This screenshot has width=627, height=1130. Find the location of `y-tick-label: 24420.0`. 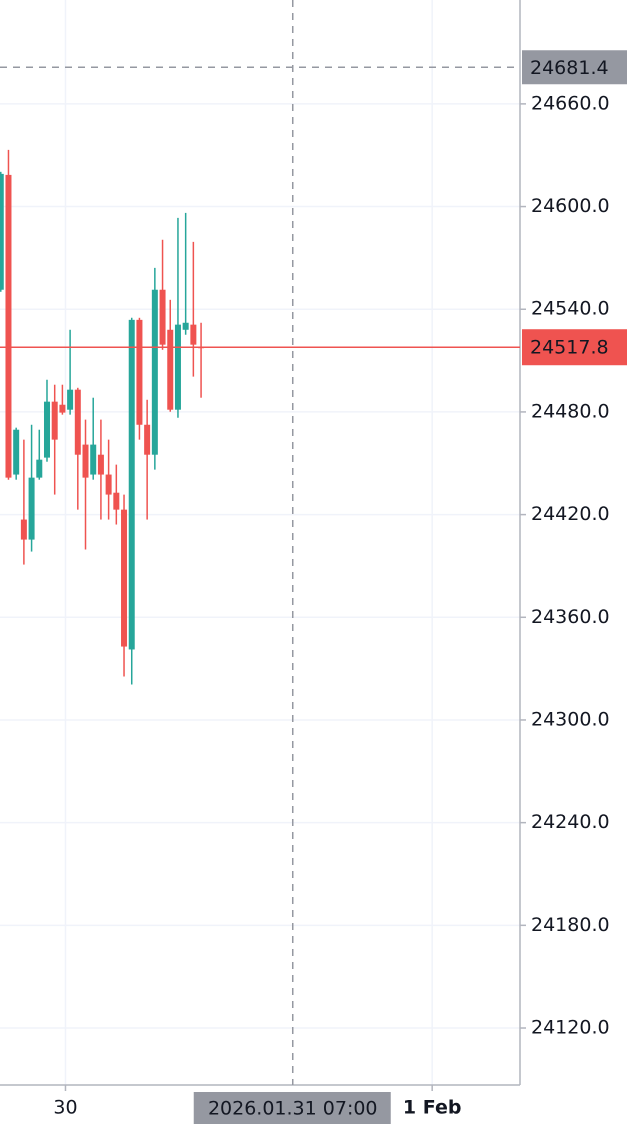

y-tick-label: 24420.0 is located at coordinates (570, 514).